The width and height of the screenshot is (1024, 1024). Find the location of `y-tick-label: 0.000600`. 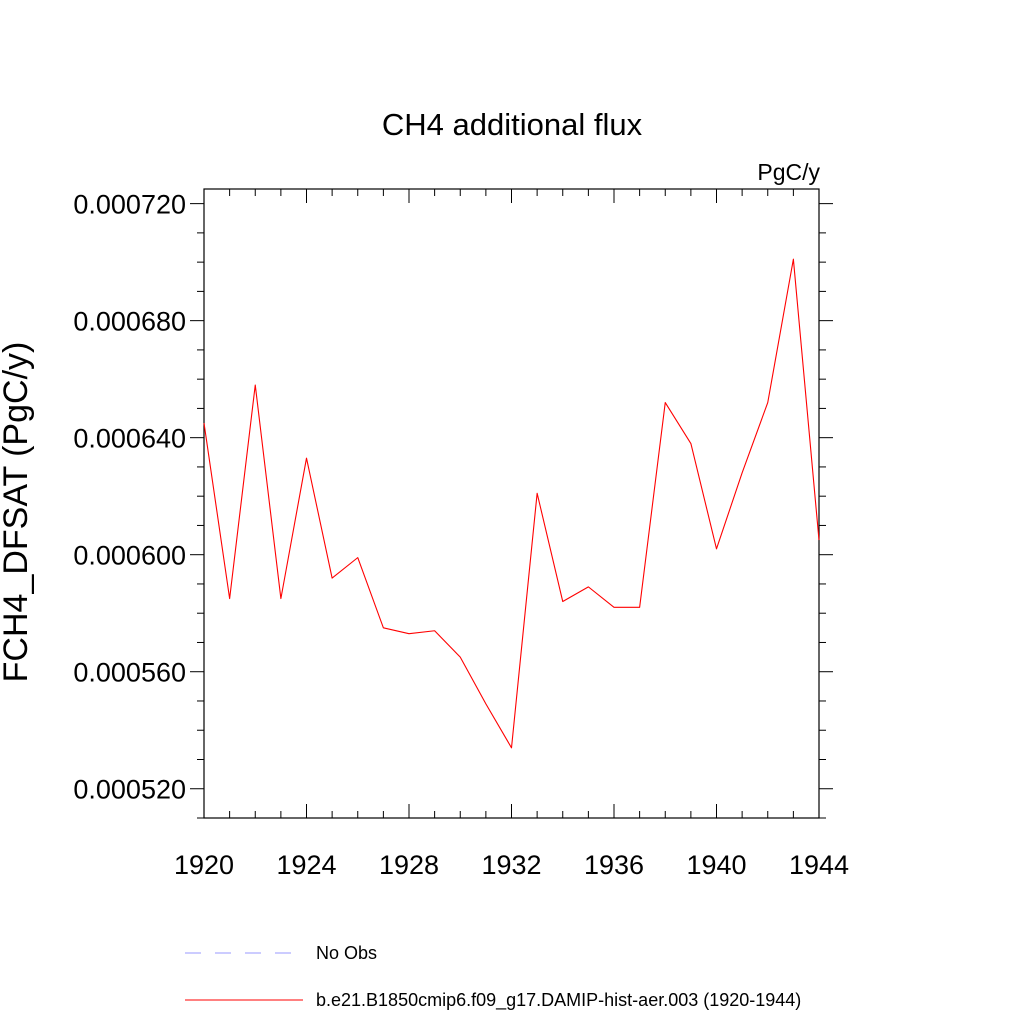

y-tick-label: 0.000600 is located at coordinates (129, 556).